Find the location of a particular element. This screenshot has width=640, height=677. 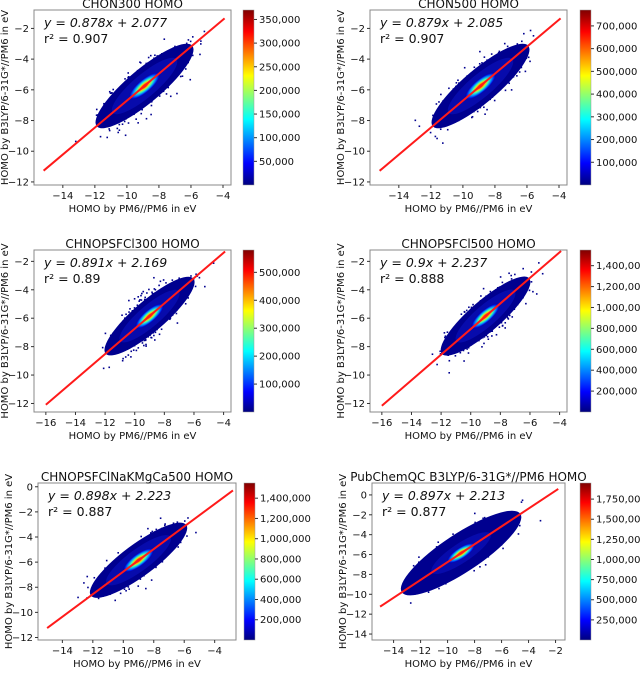

fit-equation: y = 0.879x + 2.085 is located at coordinates (441, 22).